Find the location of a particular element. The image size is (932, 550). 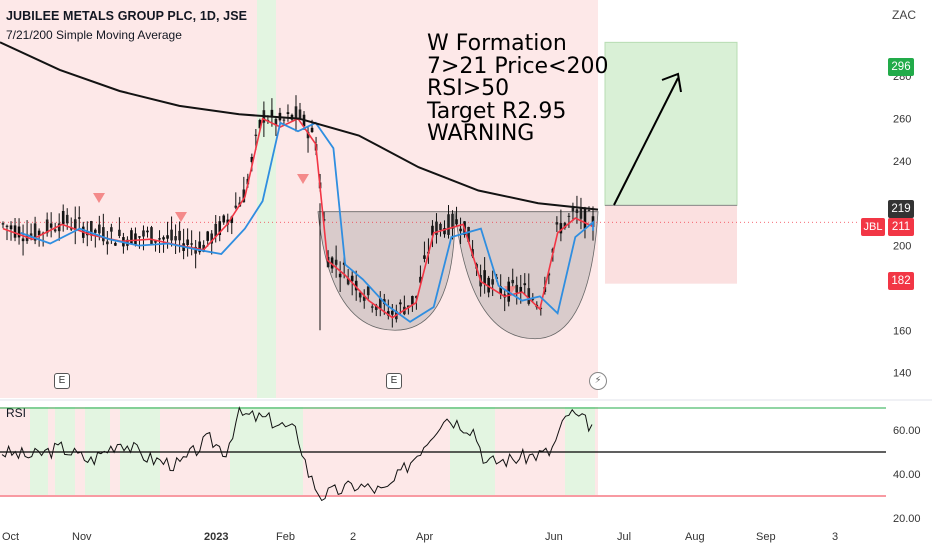

rsi-label: RSI is located at coordinates (16, 413).